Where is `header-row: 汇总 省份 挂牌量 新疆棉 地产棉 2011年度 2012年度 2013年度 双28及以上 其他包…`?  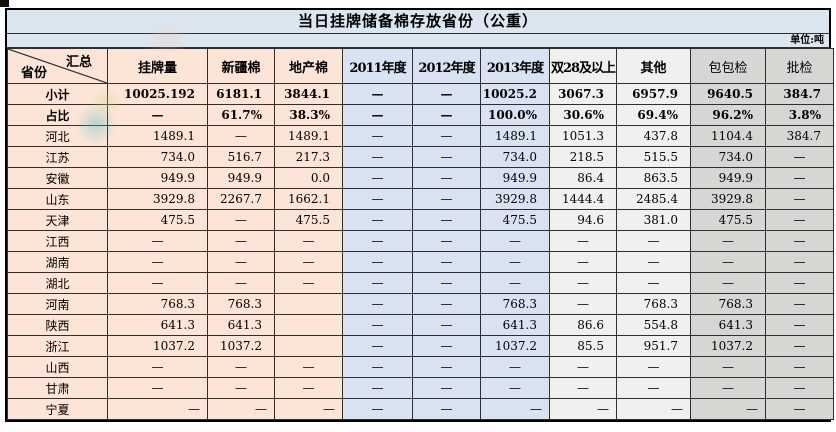
header-row: 汇总 省份 挂牌量 新疆棉 地产棉 2011年度 2012年度 2013年度 双28及以上 其他包… is located at coordinates (420, 66).